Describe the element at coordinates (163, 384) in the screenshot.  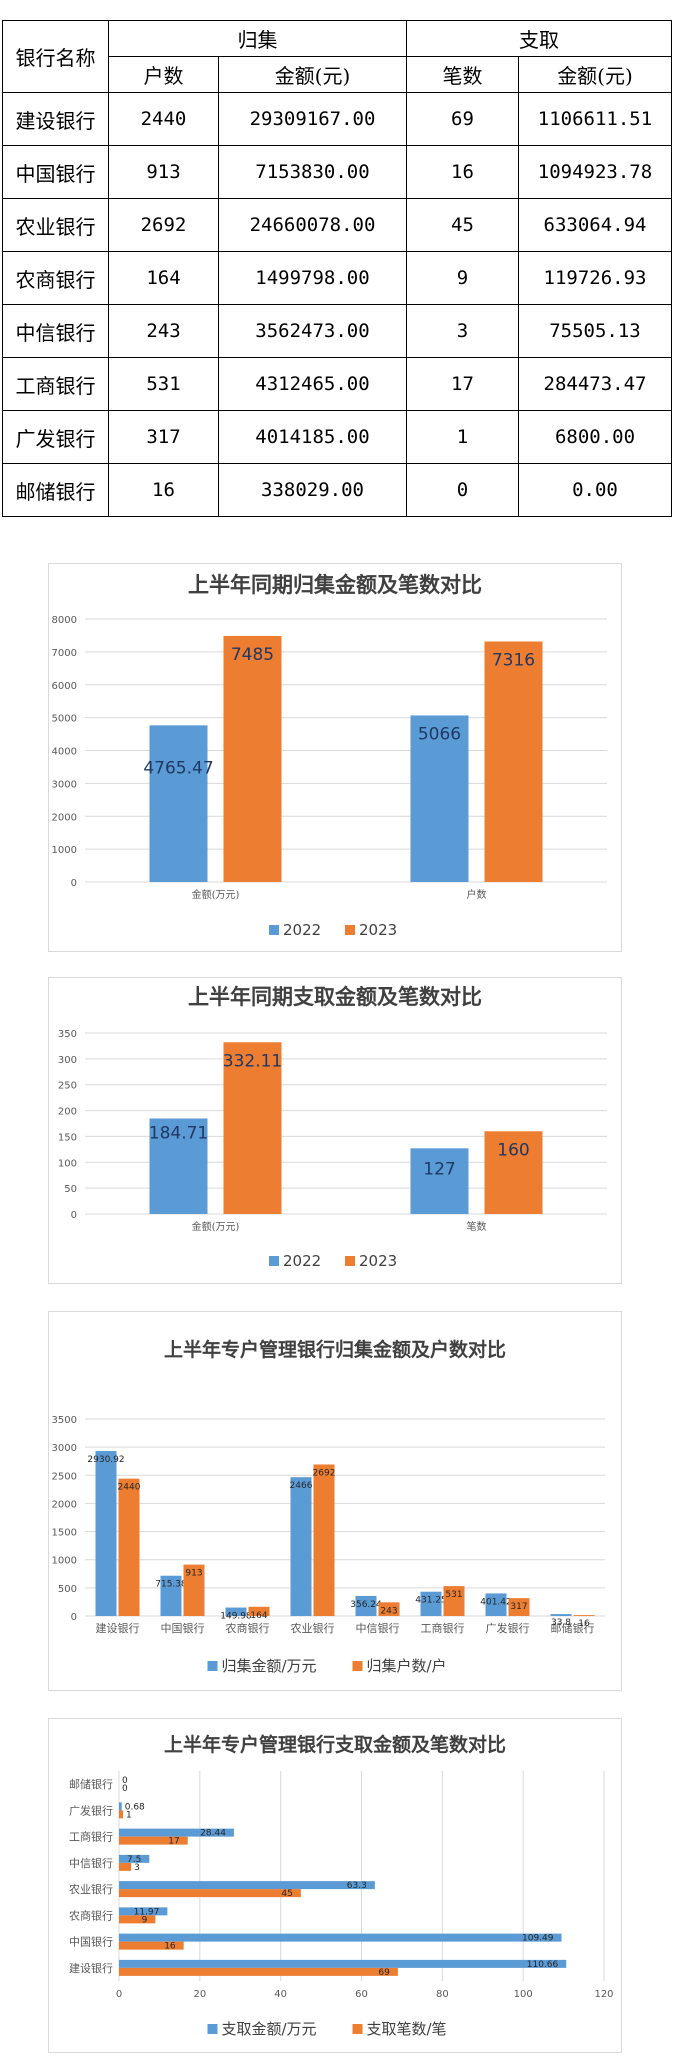
I see `cell-households: 531` at that location.